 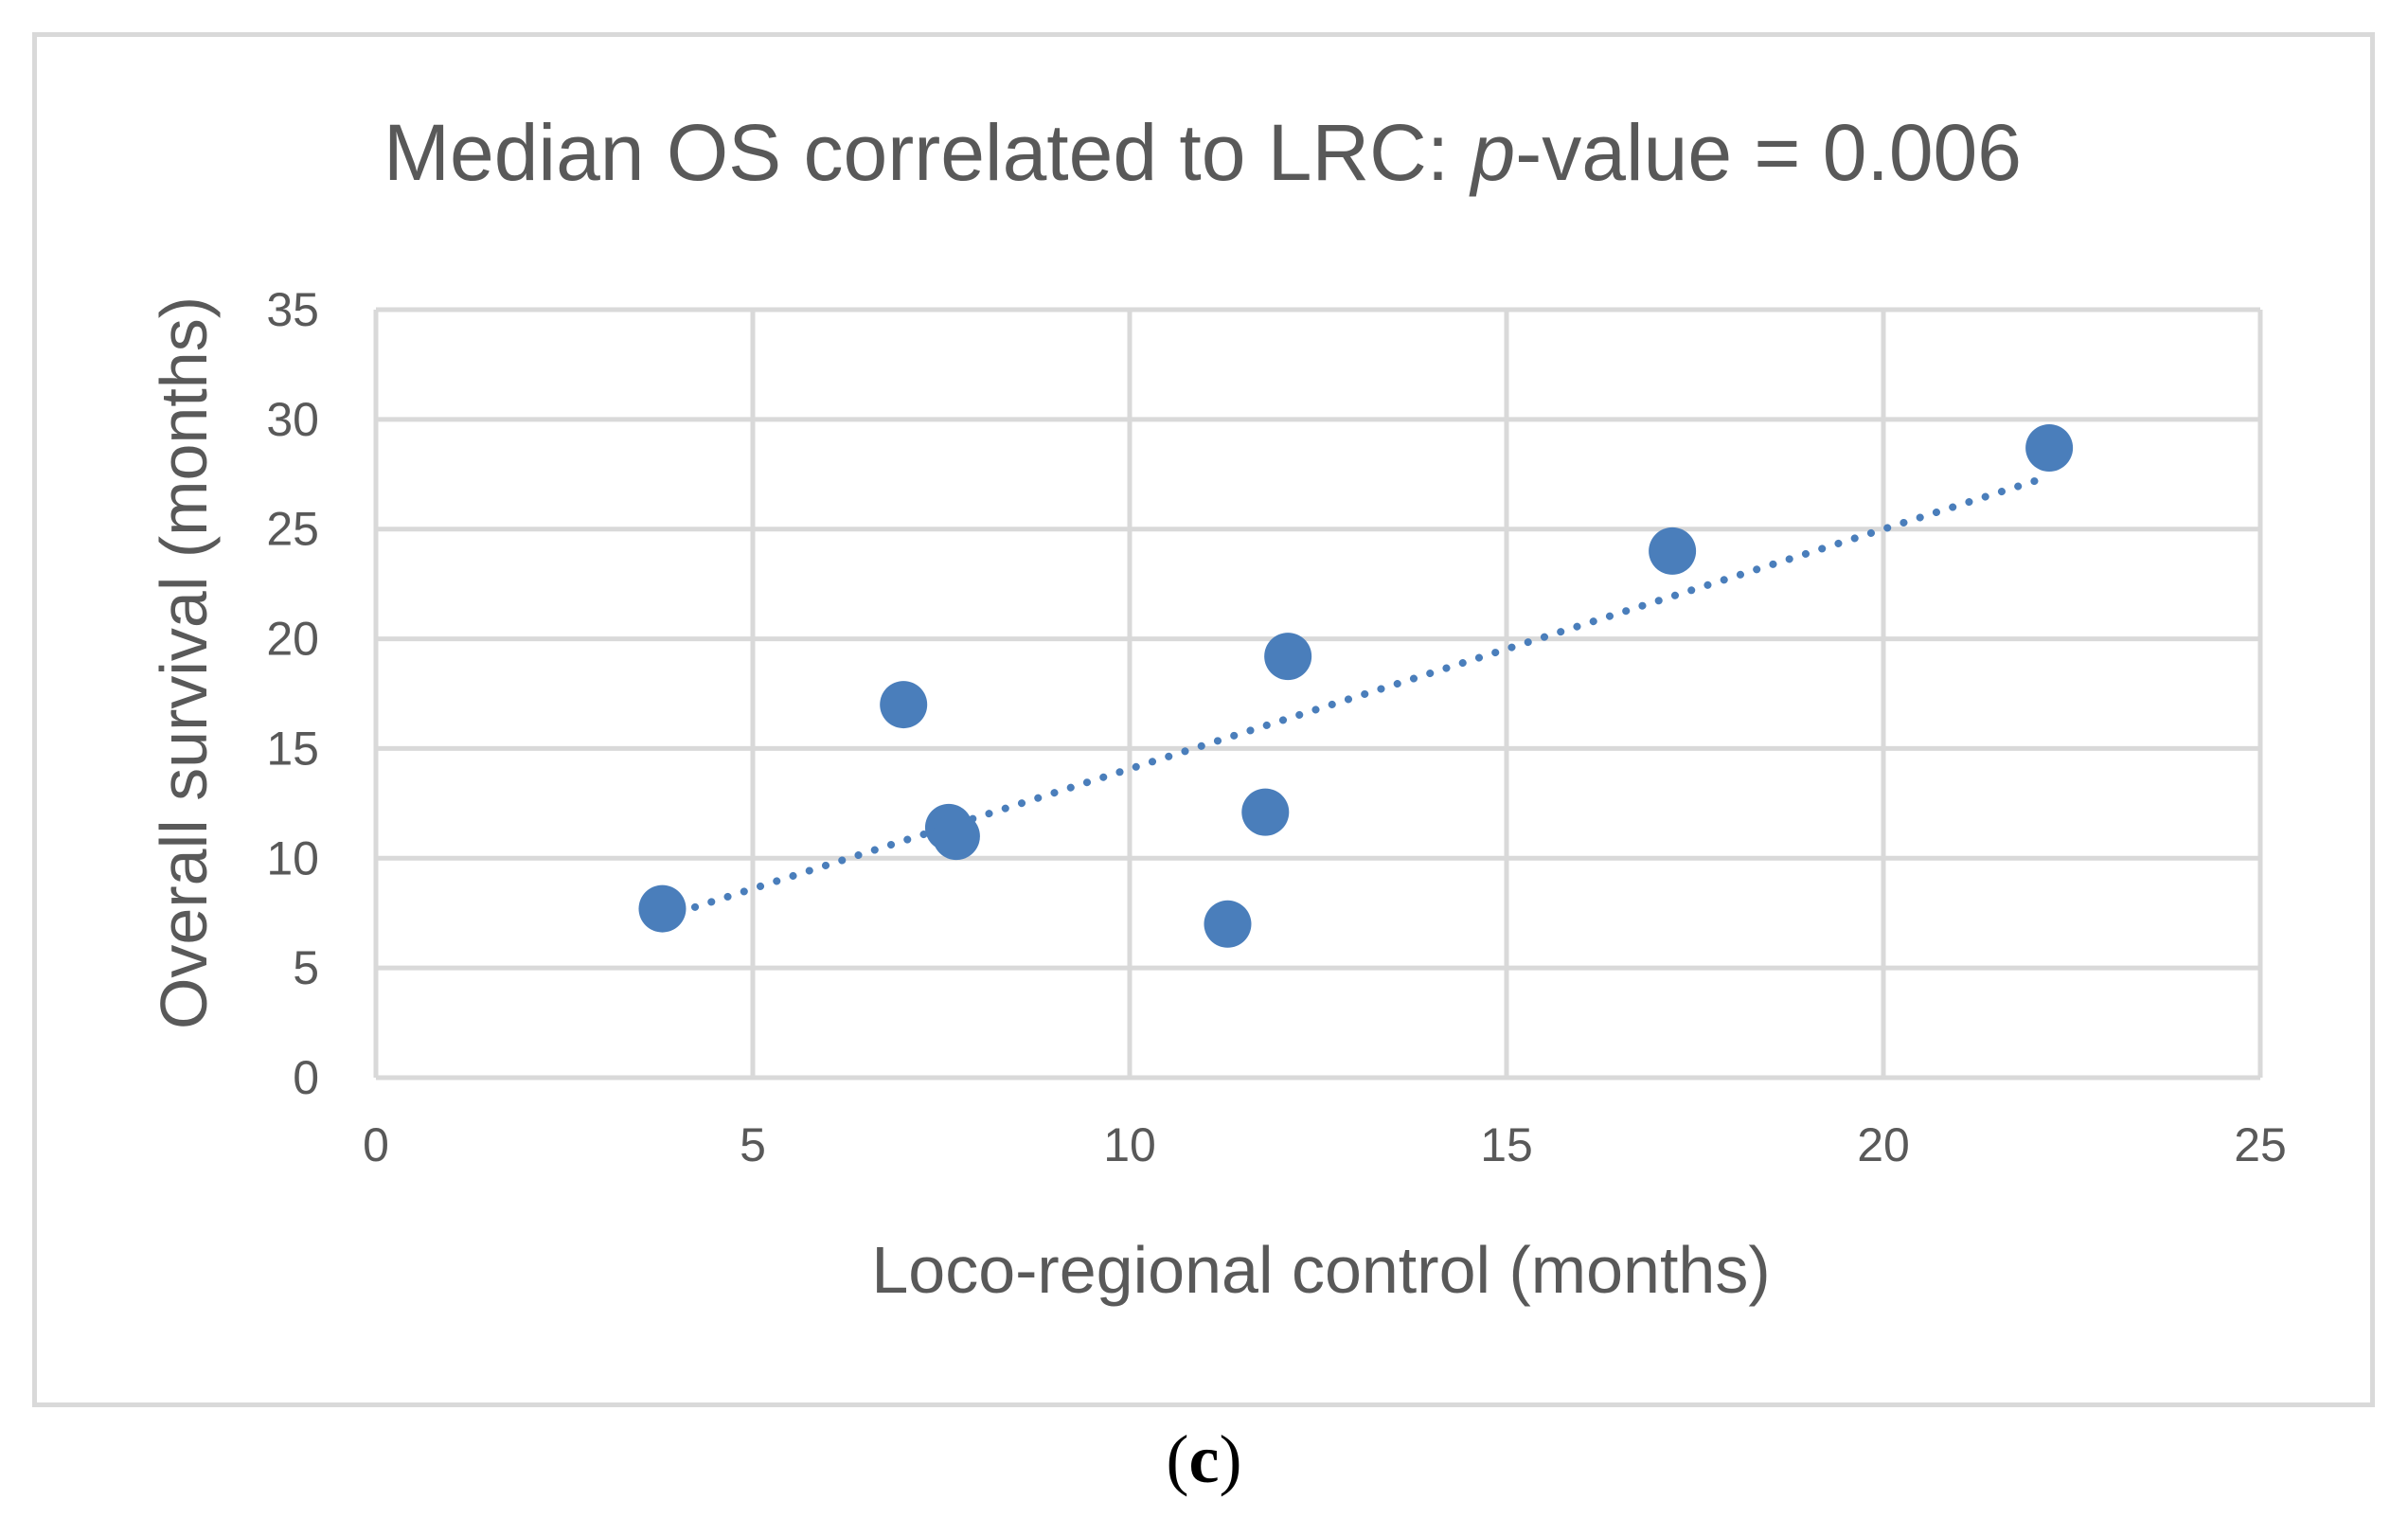 I want to click on y-tick-label: 5, so click(x=306, y=967).